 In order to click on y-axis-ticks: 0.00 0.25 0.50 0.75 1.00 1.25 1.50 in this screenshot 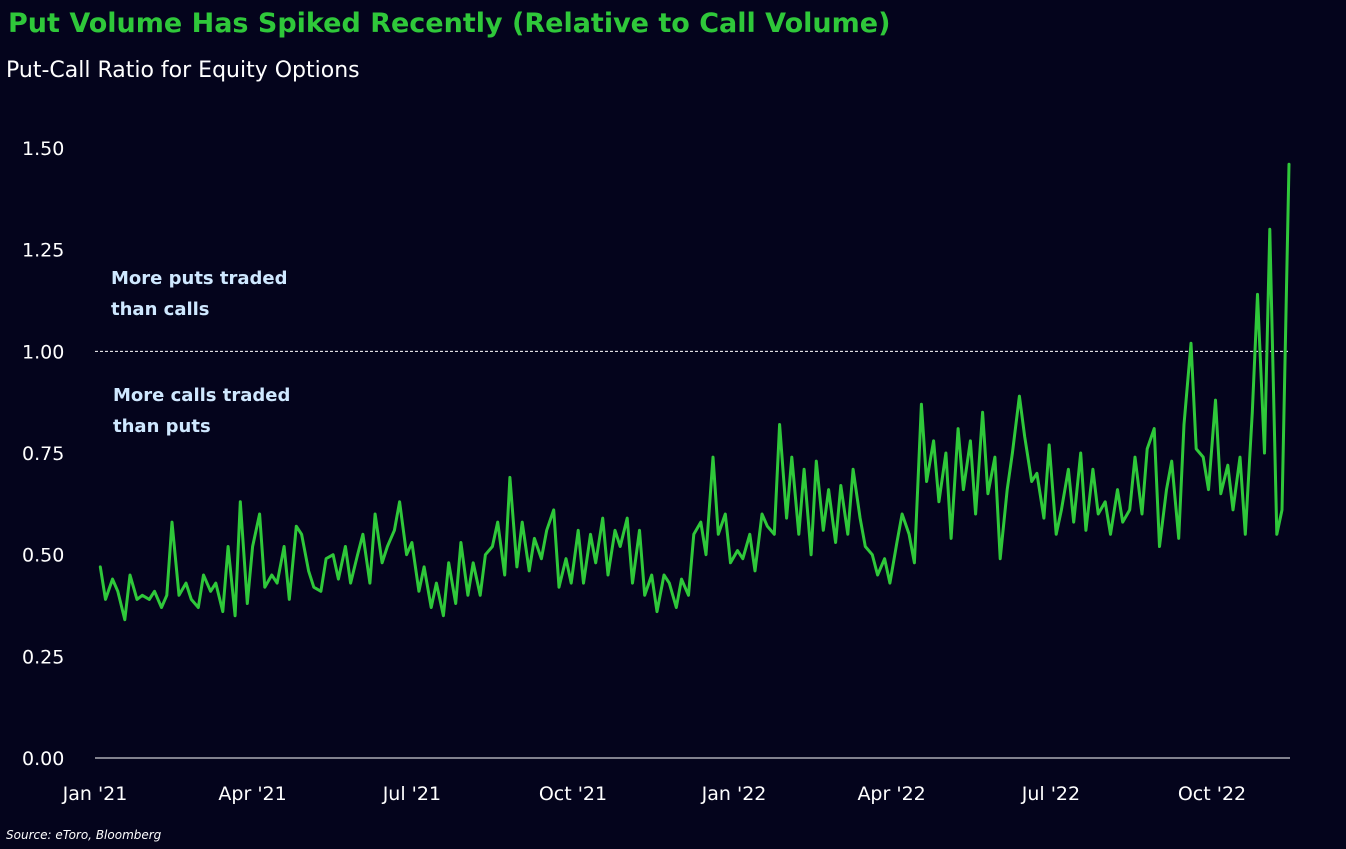, I will do `click(43, 454)`.